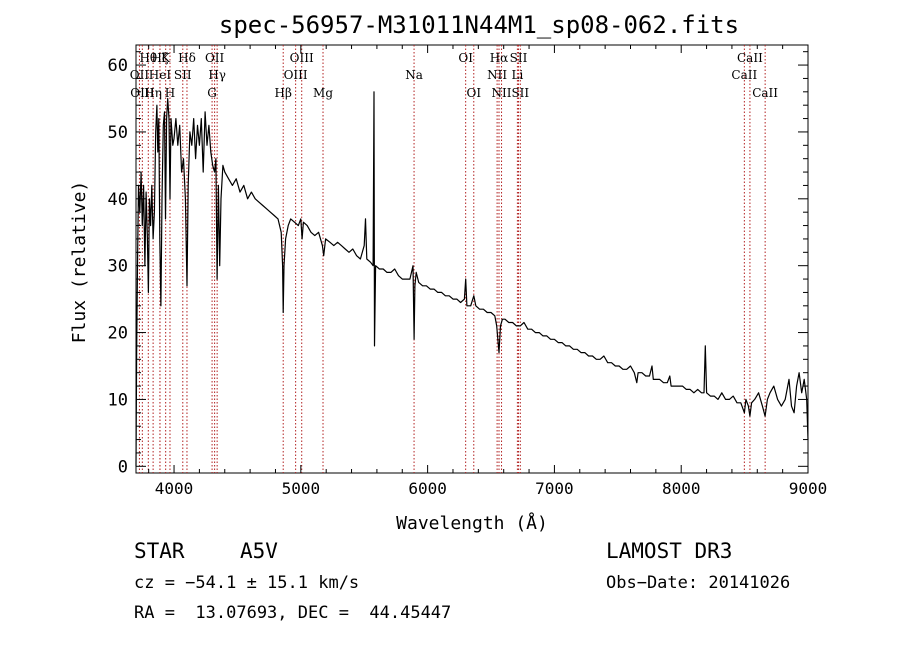 The height and width of the screenshot is (649, 900). I want to click on y-tick-label: 20, so click(118, 334).